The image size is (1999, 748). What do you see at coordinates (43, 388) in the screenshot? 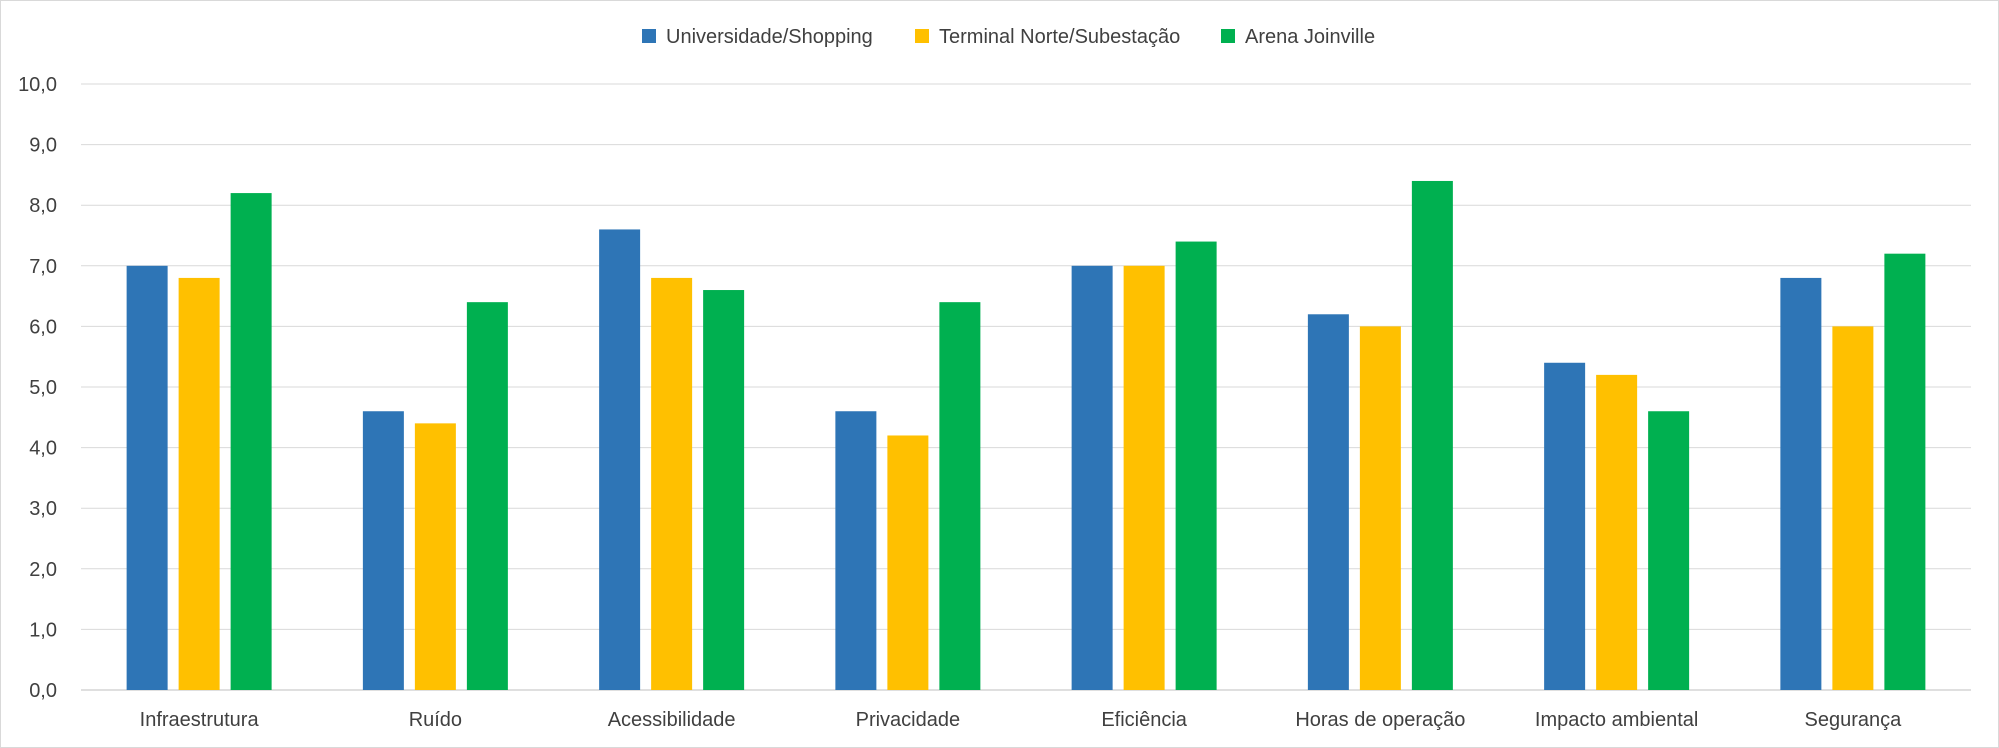
I see `y-tick-label: 5,0` at bounding box center [43, 388].